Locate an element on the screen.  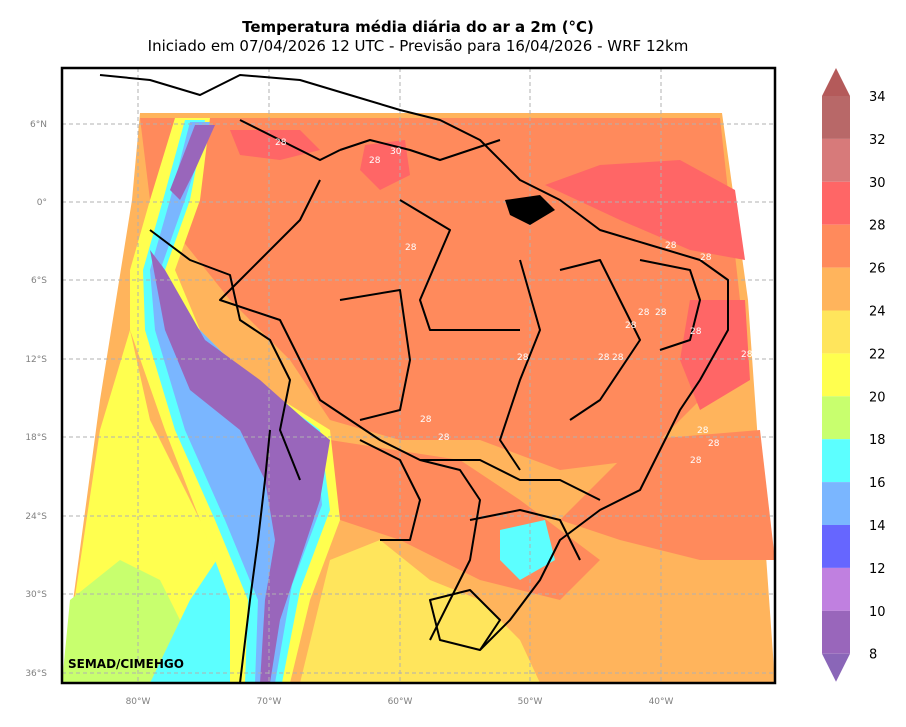
border-venezuela is located at coordinates (290, 140).